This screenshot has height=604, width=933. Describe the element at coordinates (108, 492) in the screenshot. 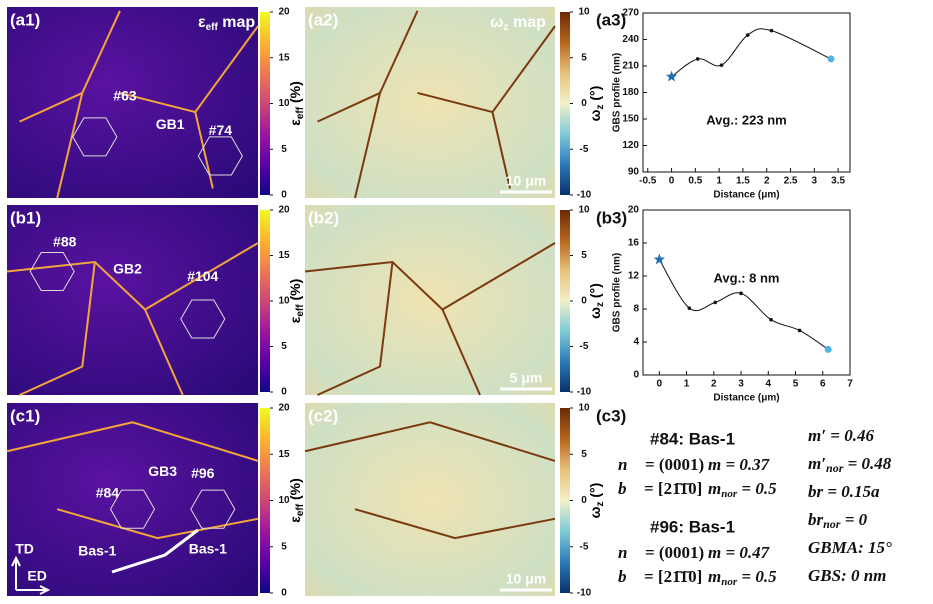

I see `map-annotation: #84` at that location.